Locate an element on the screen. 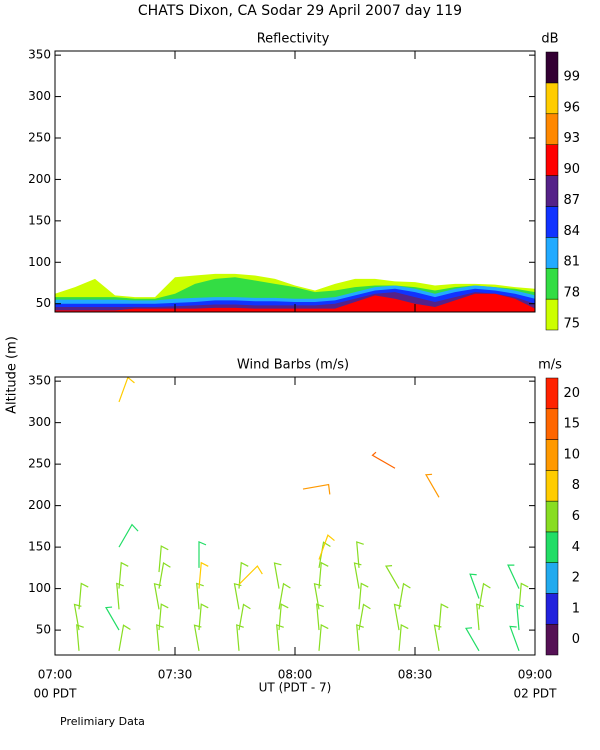 The height and width of the screenshot is (750, 600). y-tick-label: 250 is located at coordinates (39, 138).